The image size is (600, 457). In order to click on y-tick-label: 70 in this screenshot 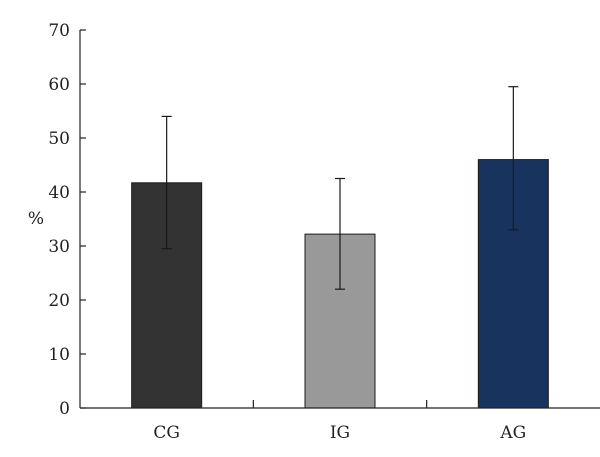, I will do `click(59, 31)`.